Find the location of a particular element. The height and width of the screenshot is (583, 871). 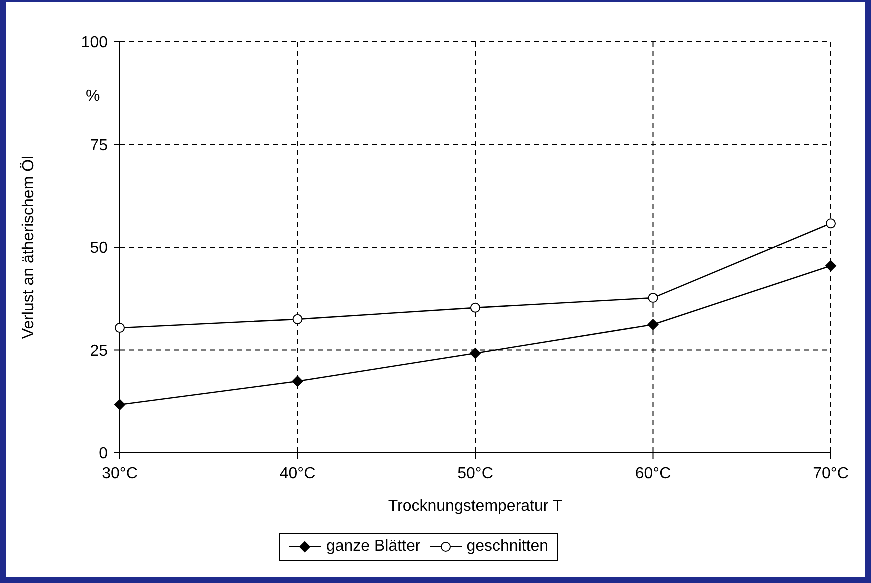

legend-label: geschnitten is located at coordinates (507, 547).